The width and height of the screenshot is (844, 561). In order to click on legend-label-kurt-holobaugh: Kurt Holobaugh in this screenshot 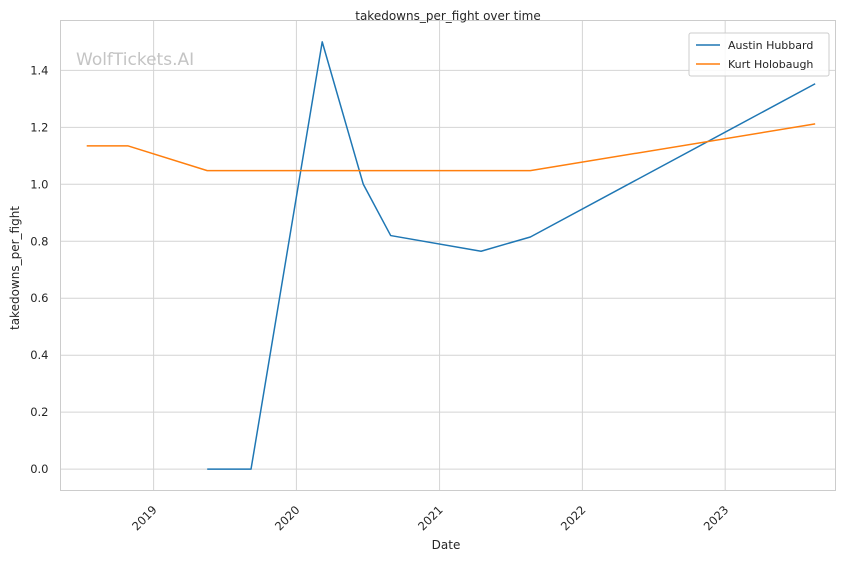, I will do `click(770, 64)`.